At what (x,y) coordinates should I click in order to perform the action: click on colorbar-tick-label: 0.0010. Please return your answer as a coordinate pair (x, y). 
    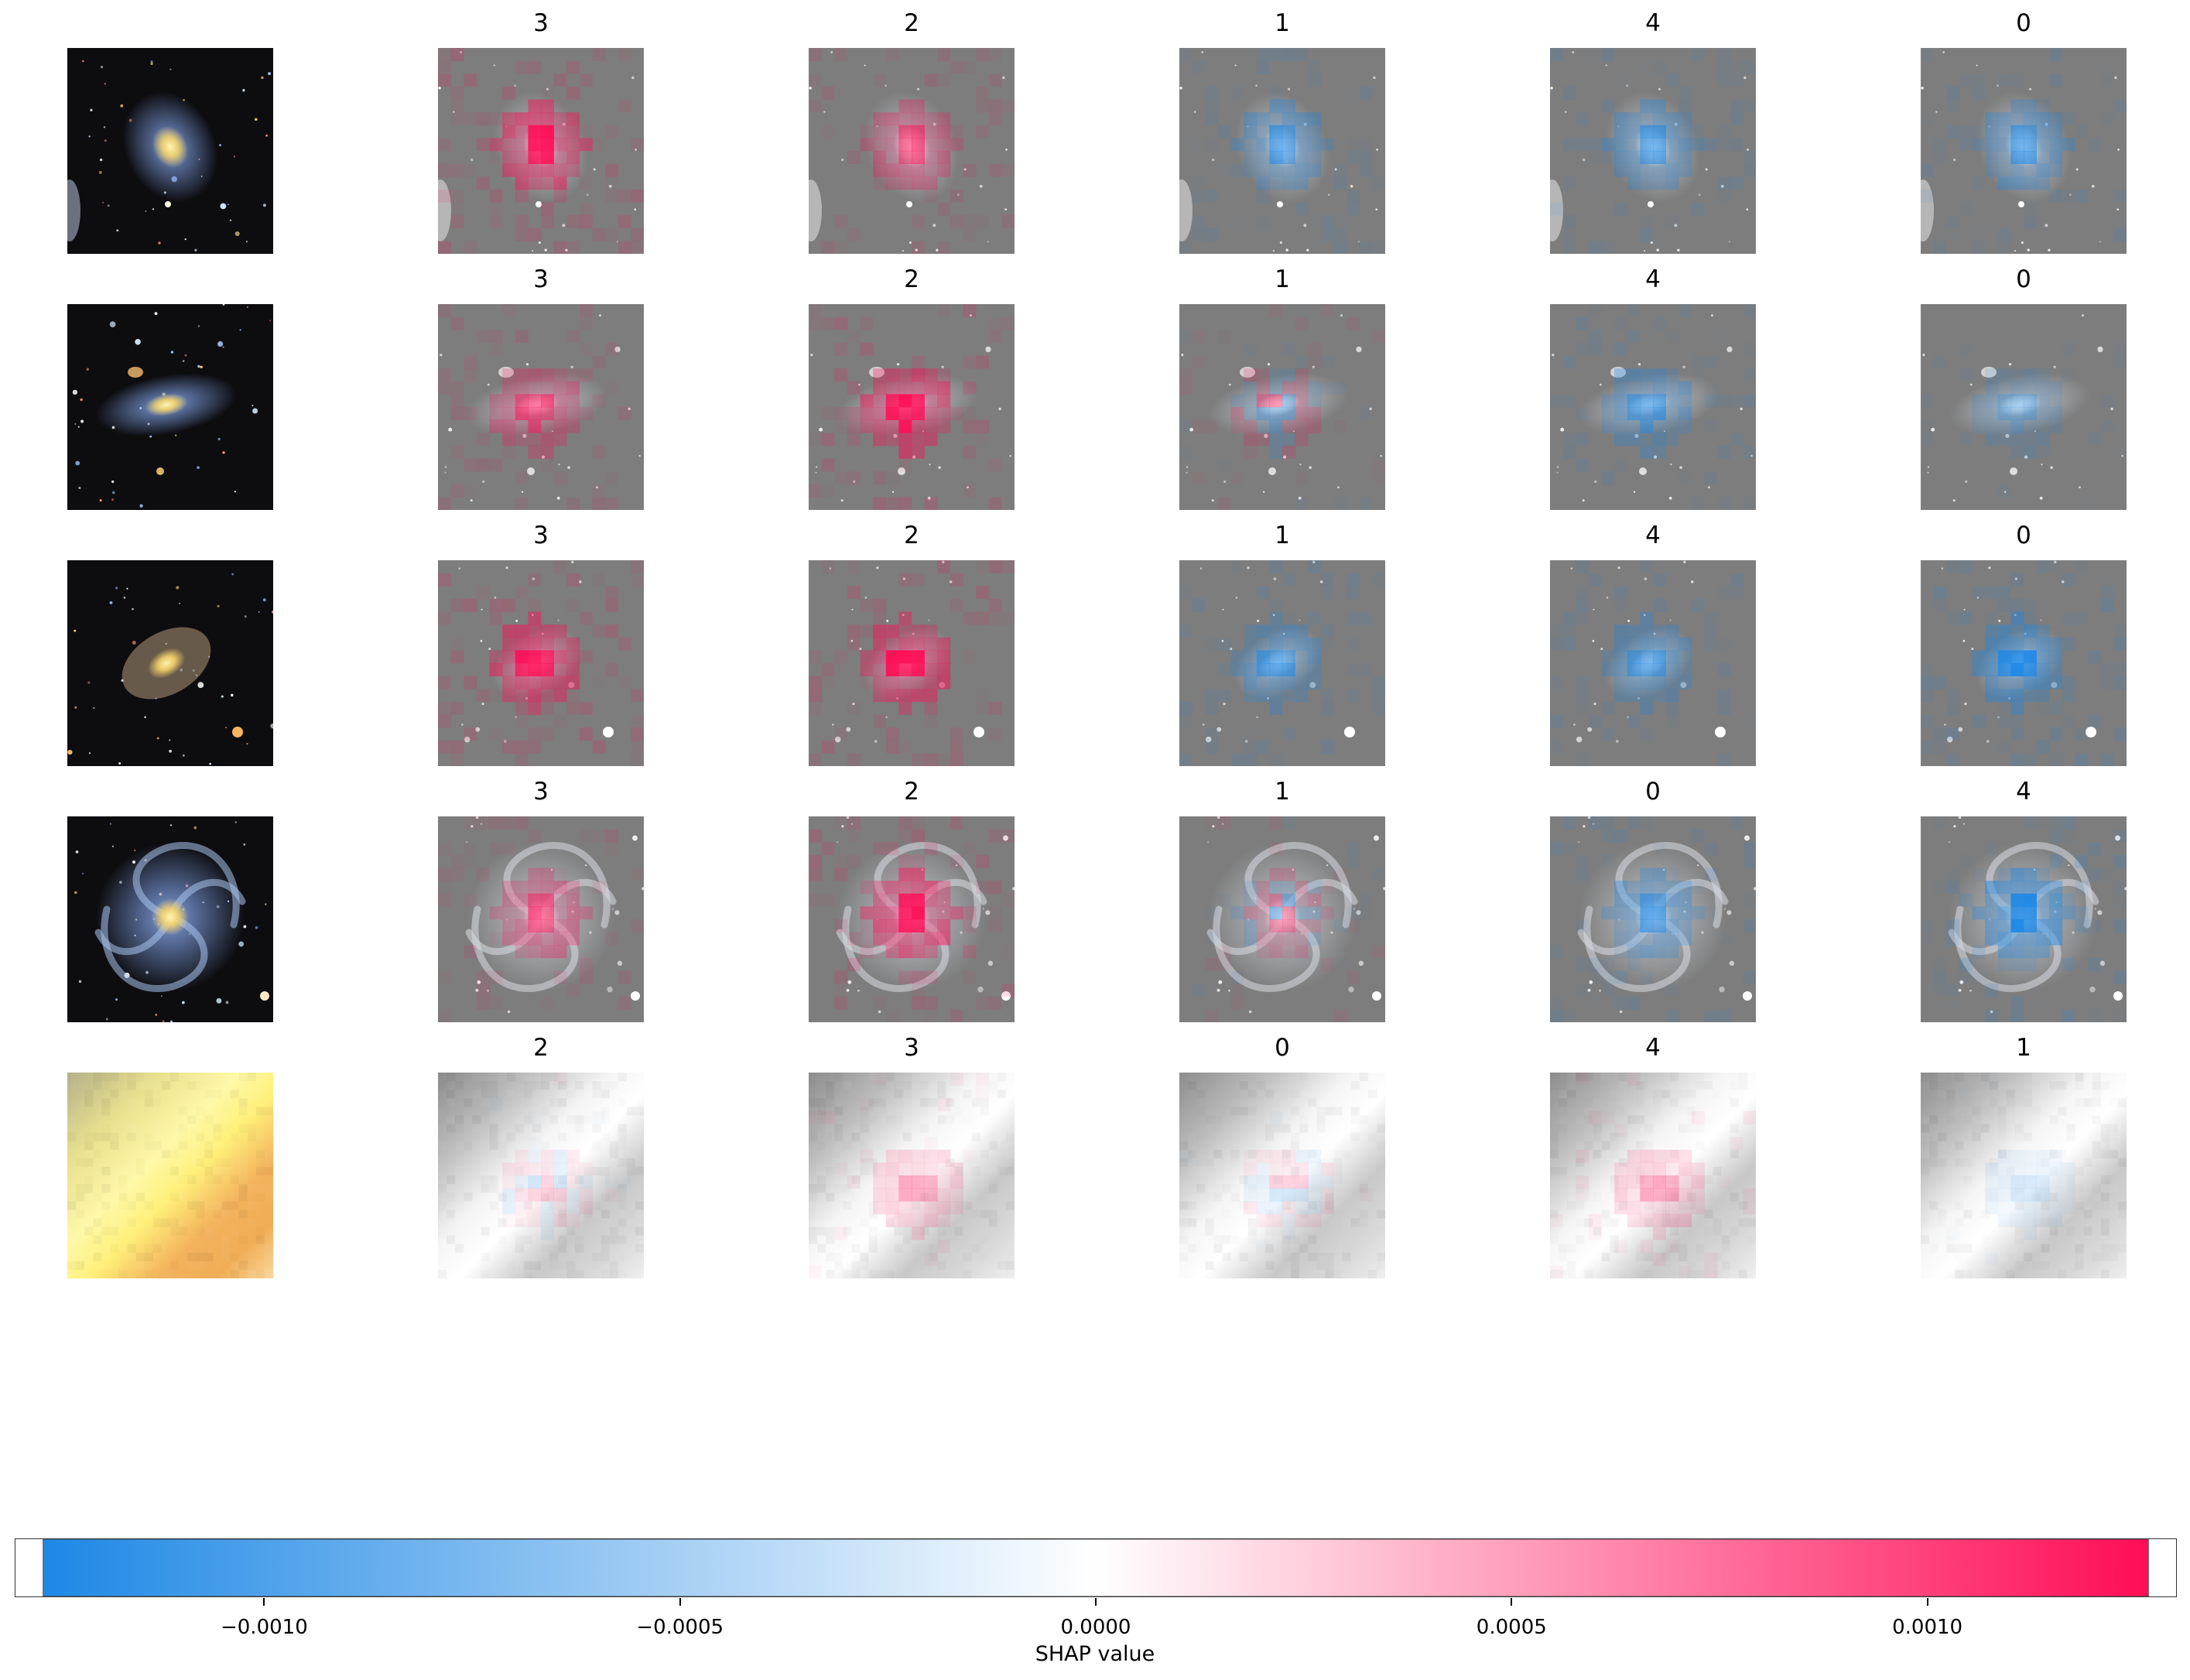
    Looking at the image, I should click on (1927, 1627).